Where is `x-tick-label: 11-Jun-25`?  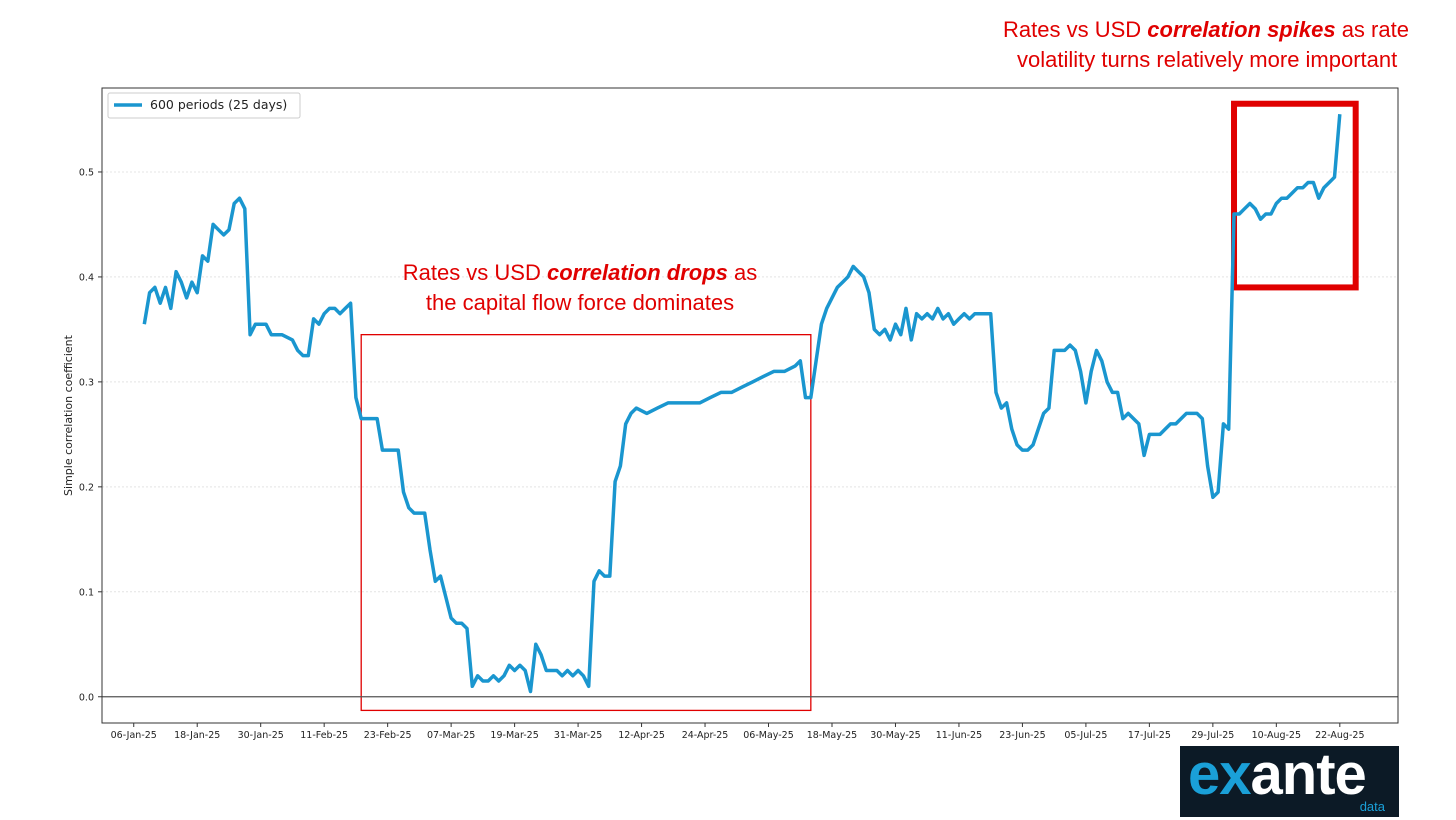 x-tick-label: 11-Jun-25 is located at coordinates (959, 735).